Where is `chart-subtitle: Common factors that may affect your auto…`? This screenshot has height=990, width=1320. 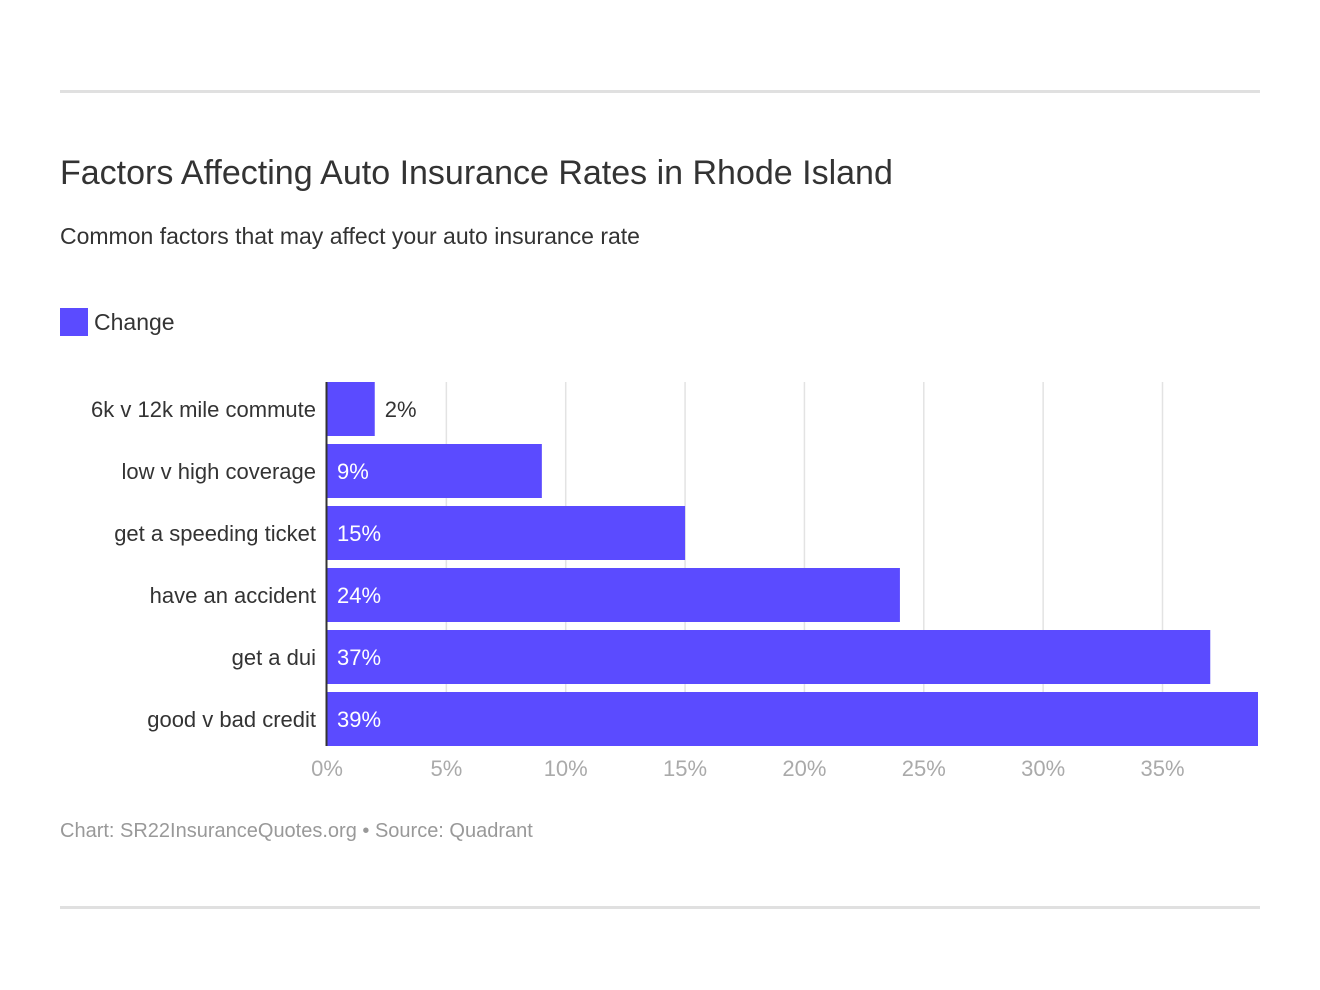 chart-subtitle: Common factors that may affect your auto… is located at coordinates (350, 236).